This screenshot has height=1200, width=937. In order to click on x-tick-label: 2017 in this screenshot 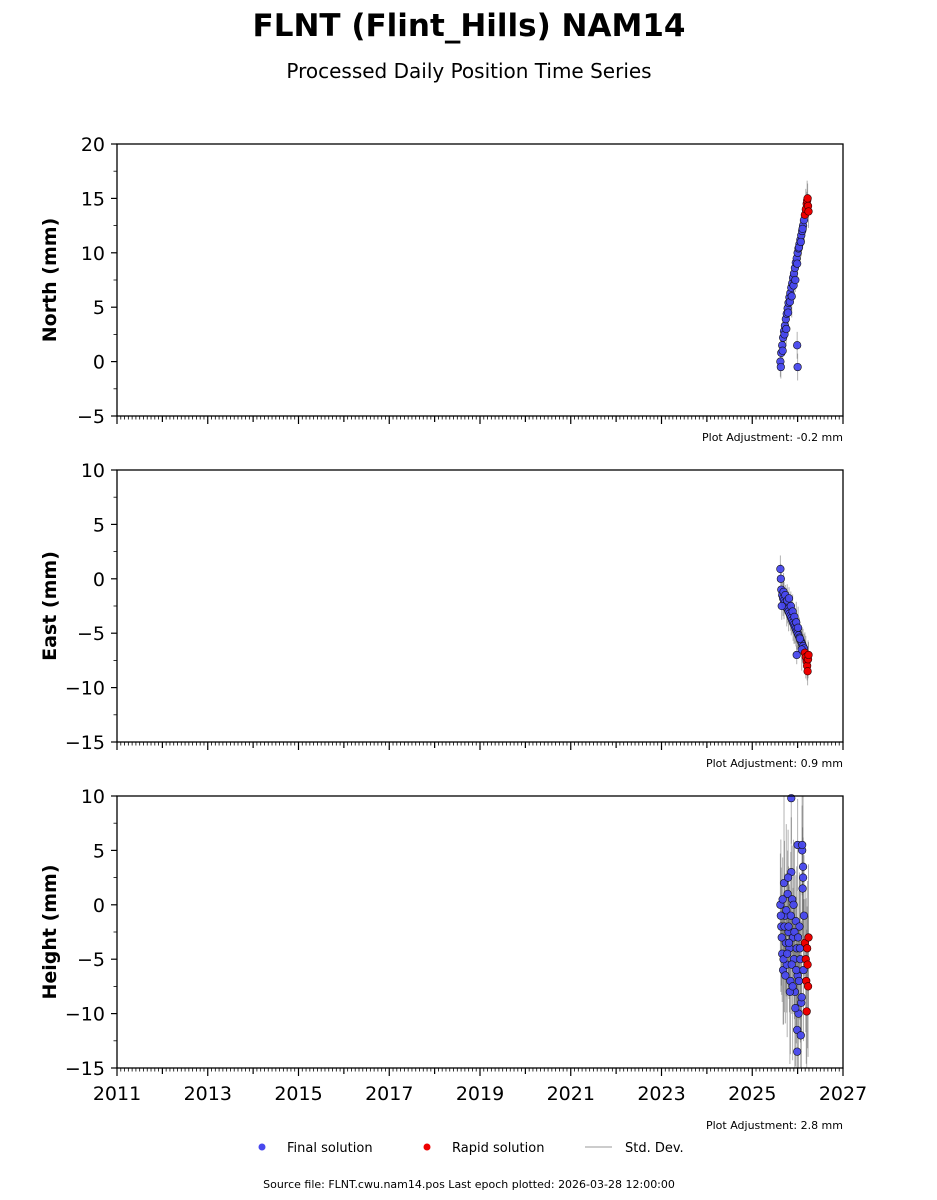, I will do `click(389, 1094)`.